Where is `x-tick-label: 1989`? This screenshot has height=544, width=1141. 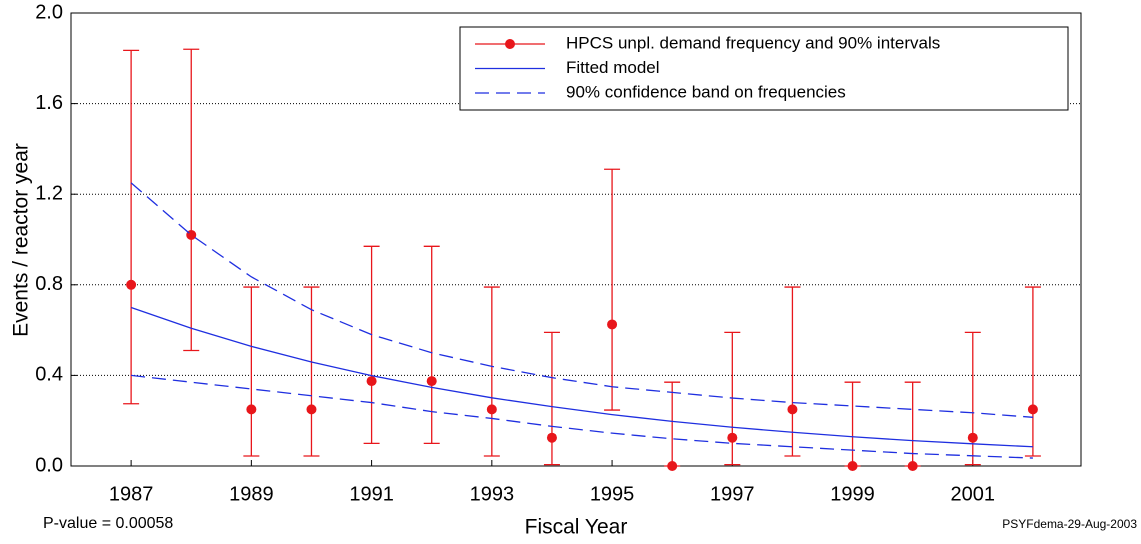 x-tick-label: 1989 is located at coordinates (251, 494).